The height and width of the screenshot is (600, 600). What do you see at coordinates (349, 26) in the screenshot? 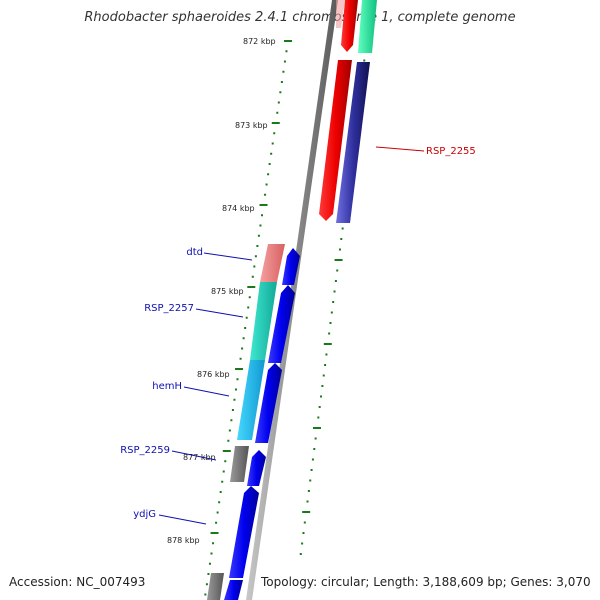
I see `feature-red-top` at bounding box center [349, 26].